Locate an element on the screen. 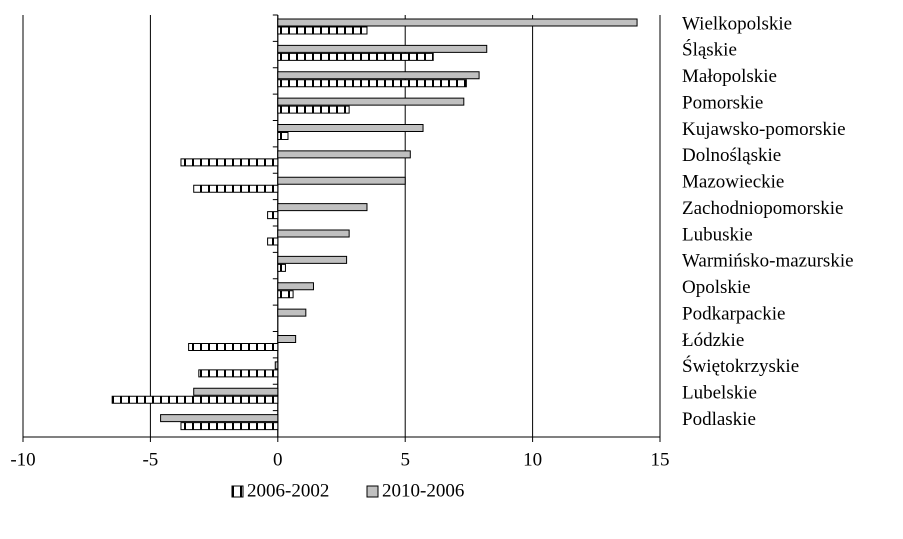  category-label: Małopolskie is located at coordinates (729, 76).